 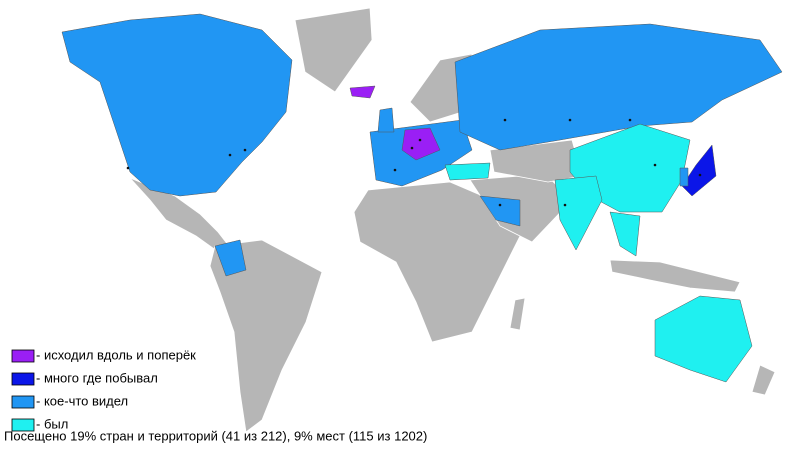 I want to click on north-america, so click(x=177, y=105).